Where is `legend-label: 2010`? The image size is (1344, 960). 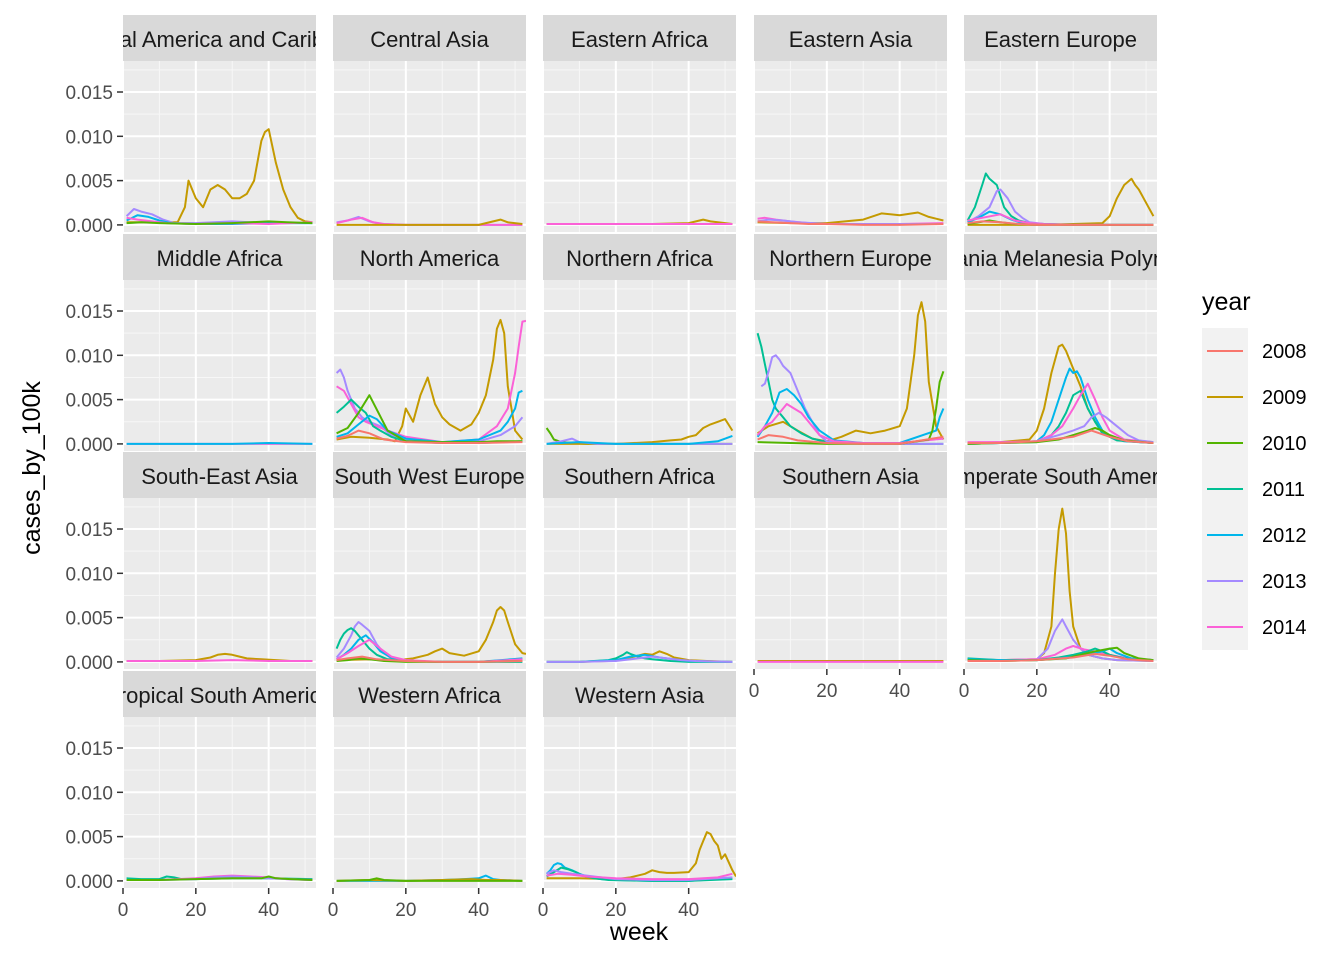
legend-label: 2010 is located at coordinates (1284, 444).